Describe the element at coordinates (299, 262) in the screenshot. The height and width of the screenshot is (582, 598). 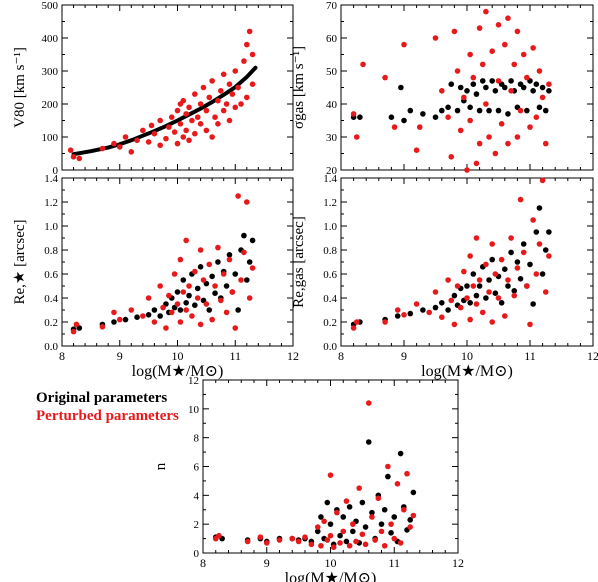
I see `y-axis-label: Re,gas [arcsec]` at that location.